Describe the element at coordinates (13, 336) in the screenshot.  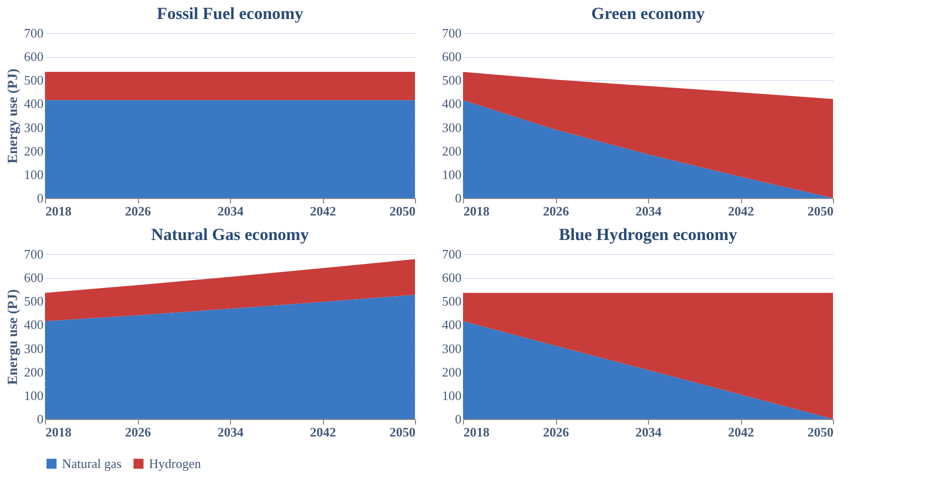
I see `y-axis-title: Energu use (PJ)` at that location.